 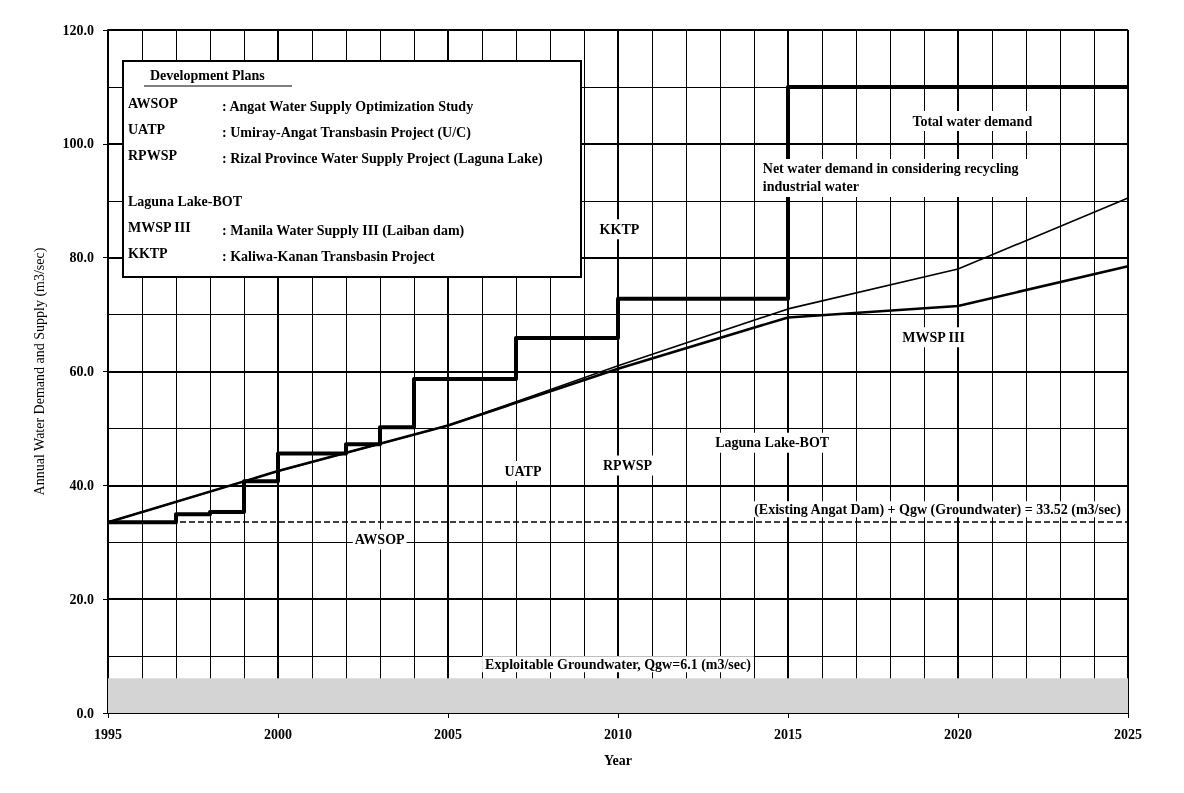 I want to click on x-tick-label: 2005, so click(x=448, y=734).